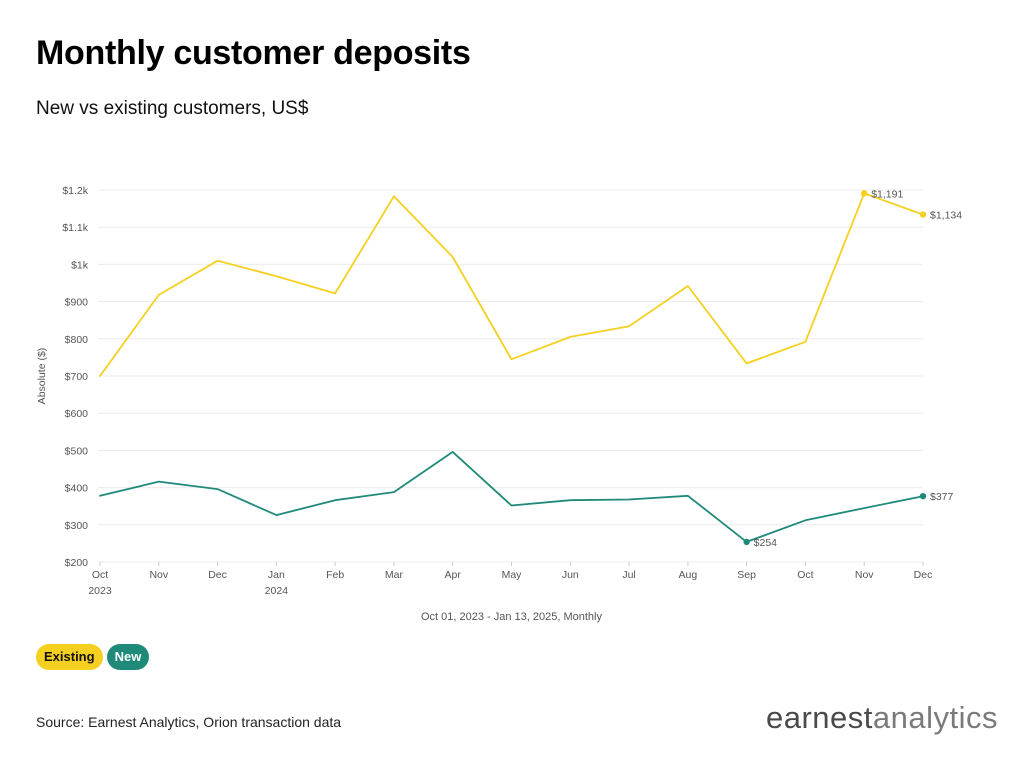 Image resolution: width=1024 pixels, height=768 pixels. What do you see at coordinates (276, 575) in the screenshot?
I see `x-tick-label: Jan` at bounding box center [276, 575].